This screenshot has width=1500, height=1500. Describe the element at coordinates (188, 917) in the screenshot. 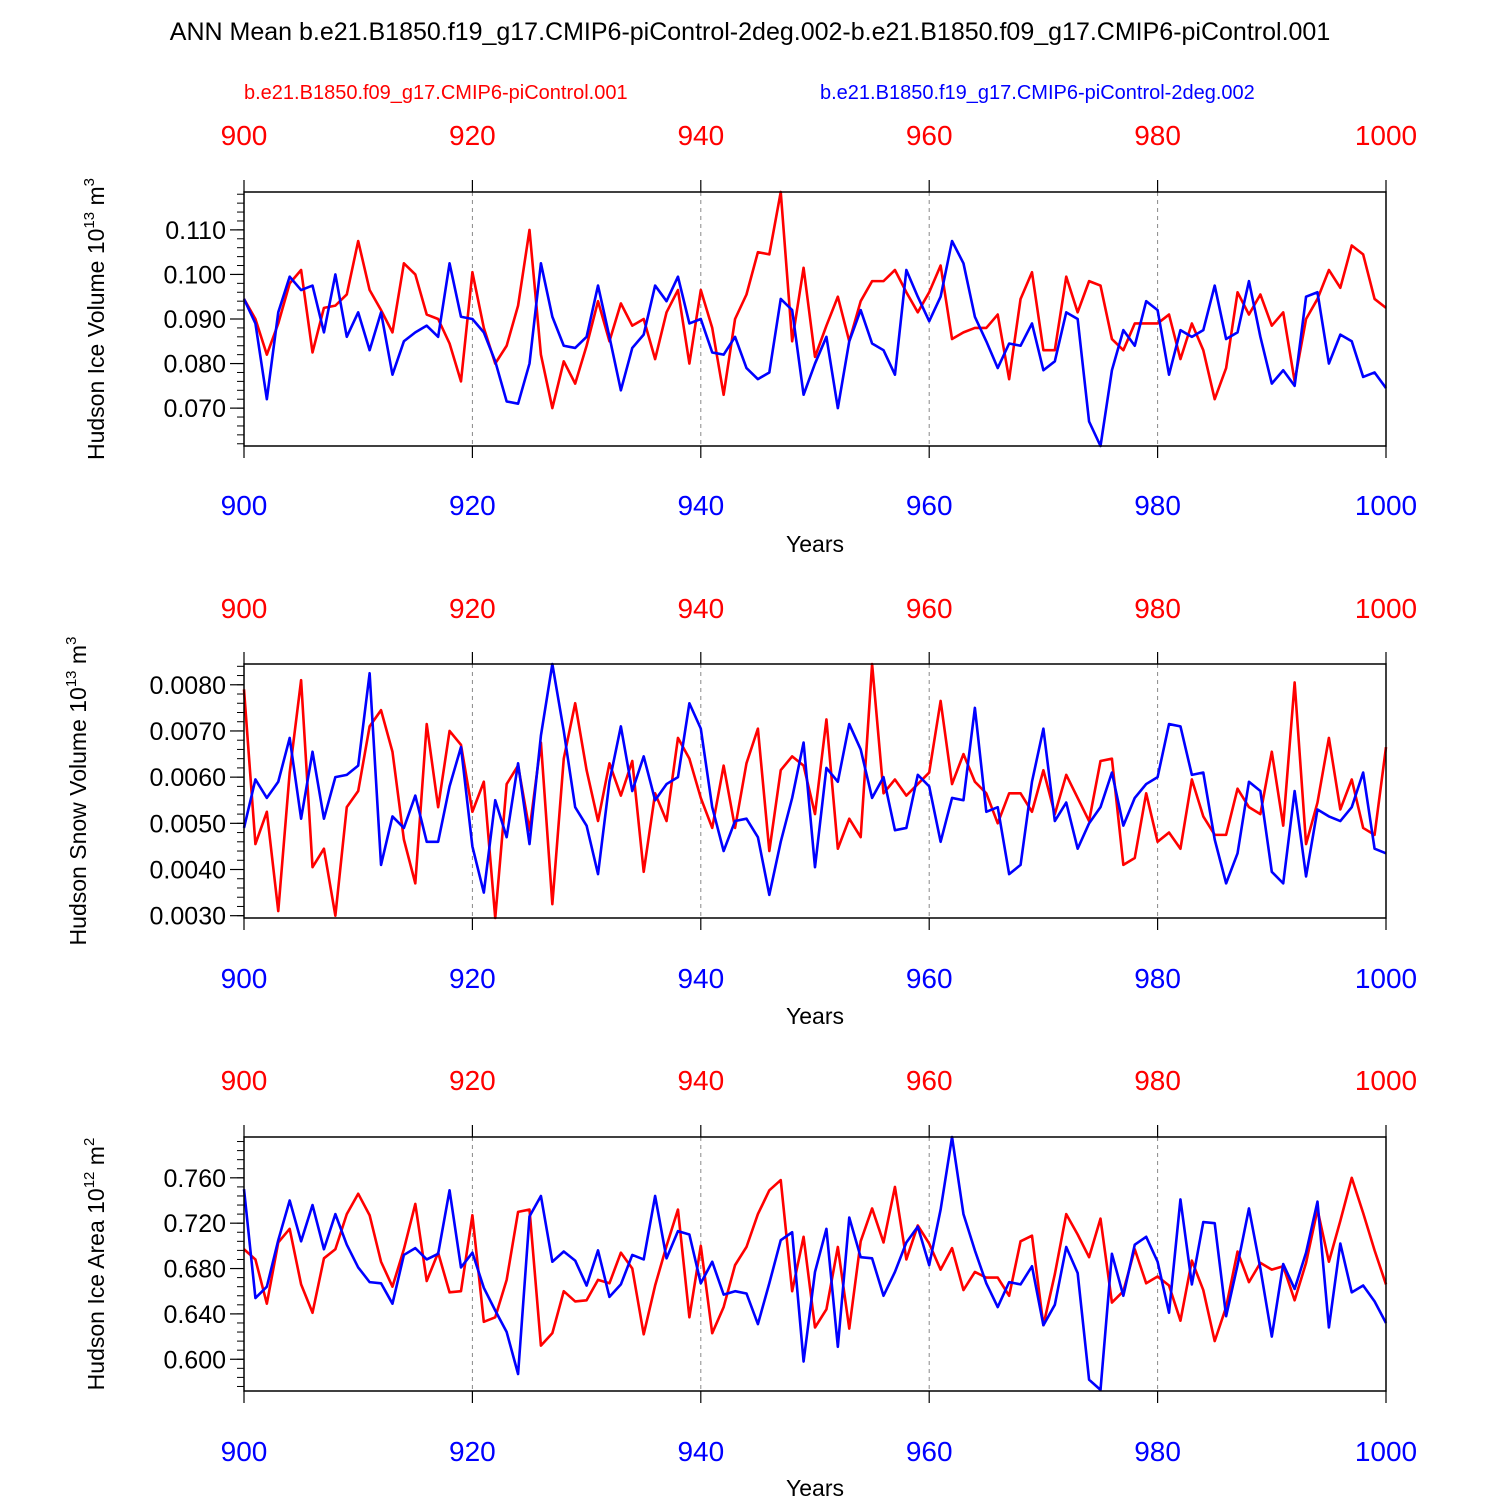

I see `y-tick-label: 0.0030` at that location.